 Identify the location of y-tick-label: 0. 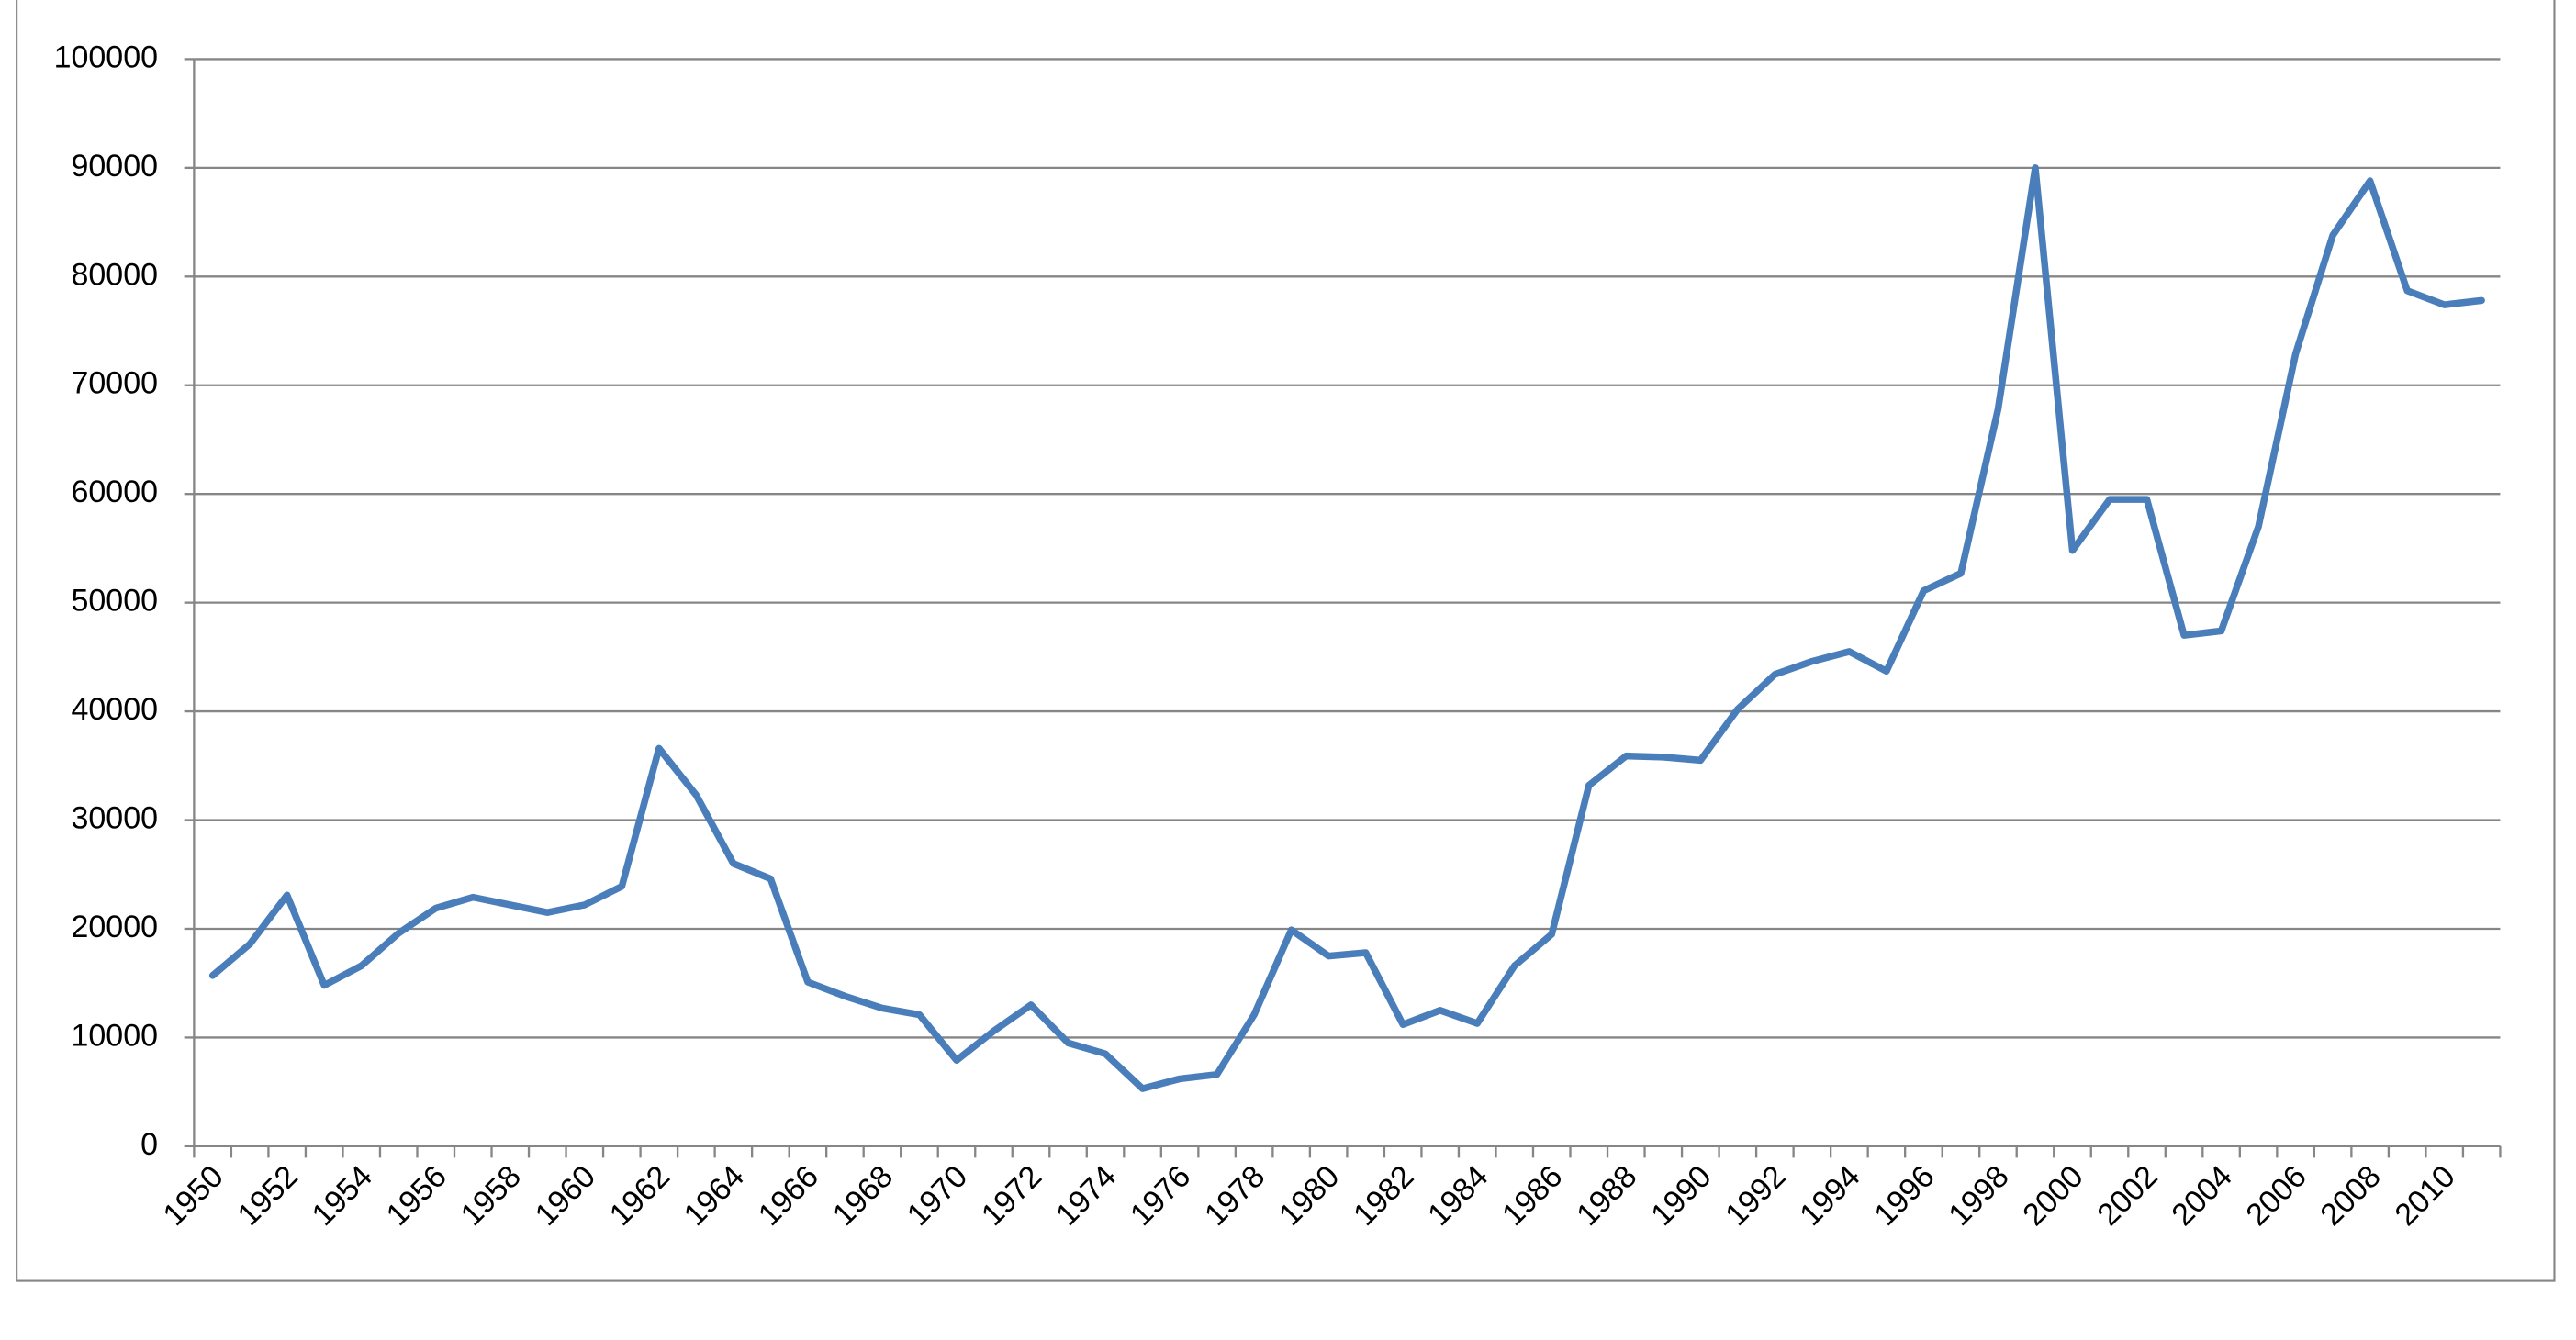
(149, 1144).